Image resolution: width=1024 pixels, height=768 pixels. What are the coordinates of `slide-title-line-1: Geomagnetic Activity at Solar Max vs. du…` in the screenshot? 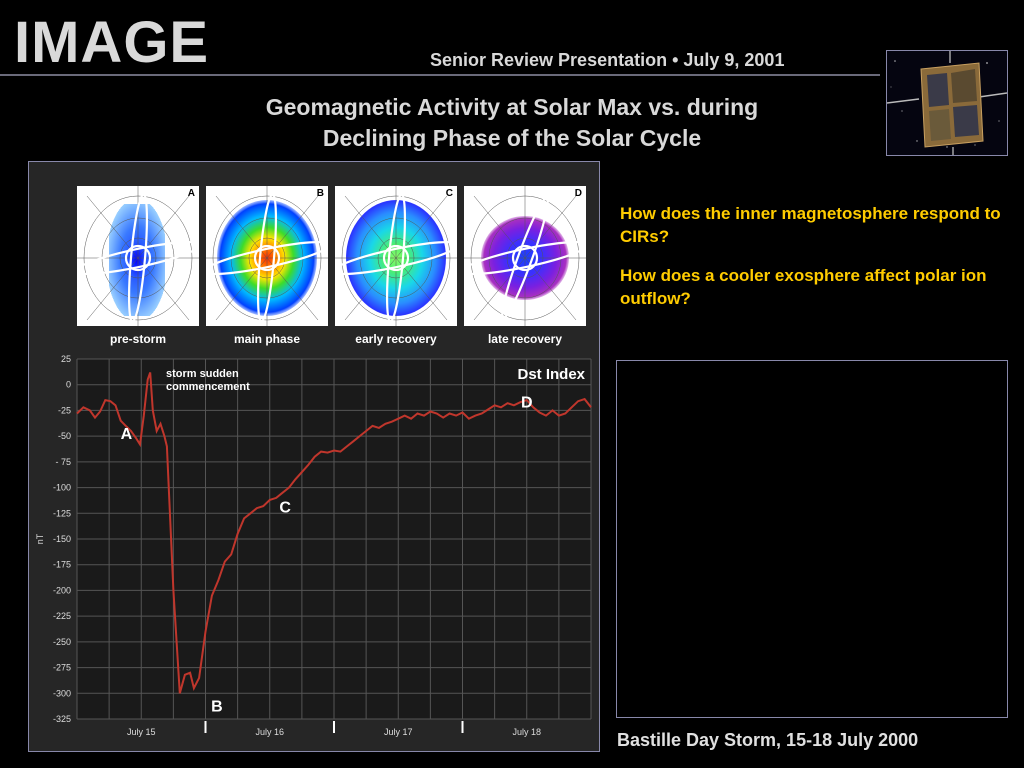 It's located at (512, 107).